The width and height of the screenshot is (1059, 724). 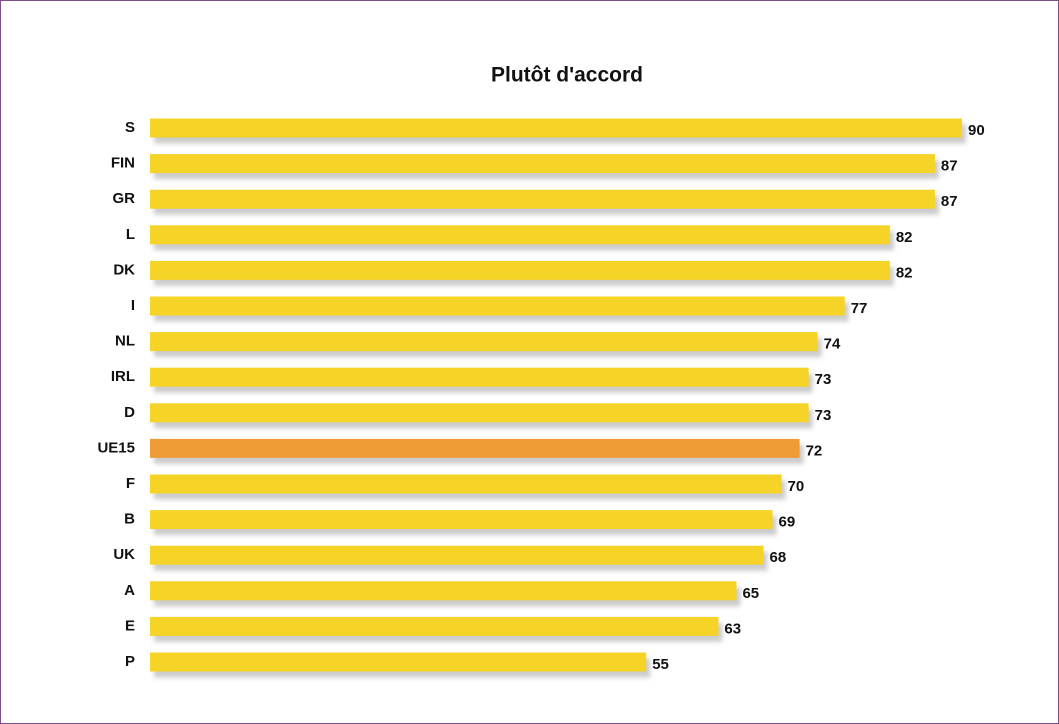 What do you see at coordinates (129, 412) in the screenshot?
I see `category-label: D` at bounding box center [129, 412].